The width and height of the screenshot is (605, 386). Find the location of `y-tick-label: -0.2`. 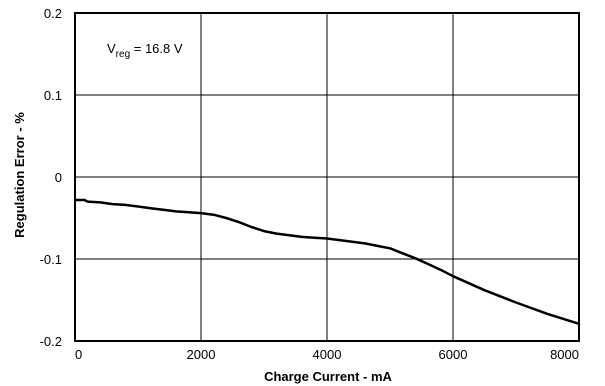

y-tick-label: -0.2 is located at coordinates (51, 341).